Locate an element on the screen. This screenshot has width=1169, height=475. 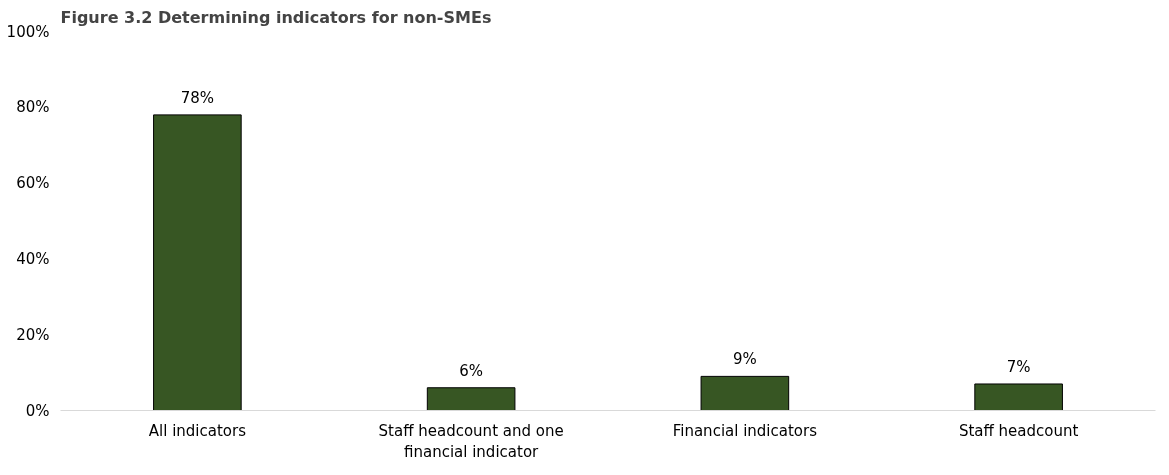
x-tick-label: All indicators is located at coordinates (197, 430).